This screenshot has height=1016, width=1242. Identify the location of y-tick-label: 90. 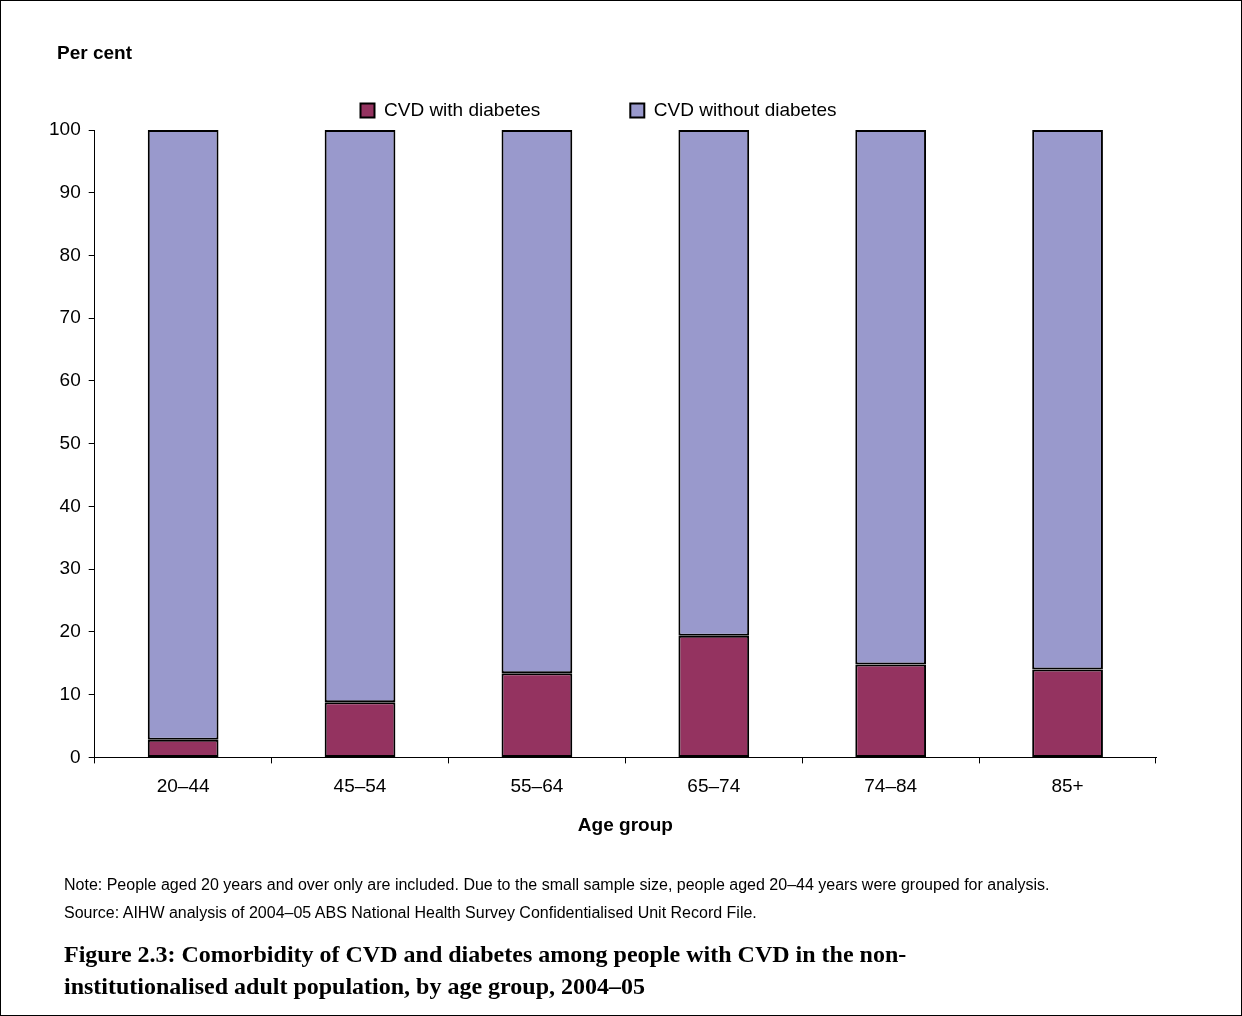
(70, 191).